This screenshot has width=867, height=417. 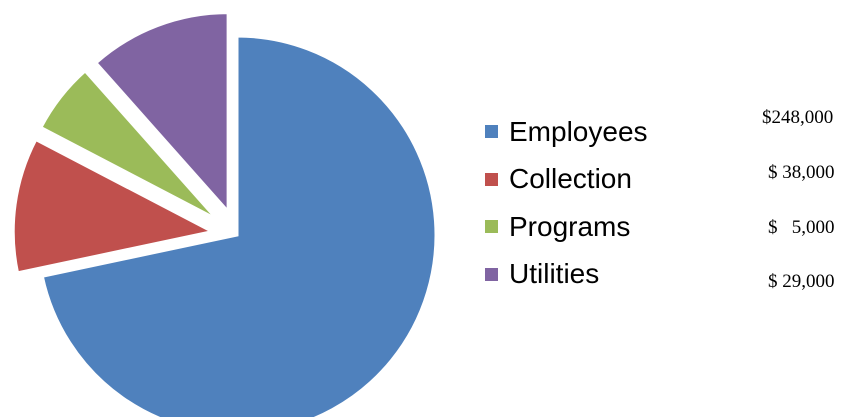 I want to click on legend-label: Utilities, so click(x=554, y=274).